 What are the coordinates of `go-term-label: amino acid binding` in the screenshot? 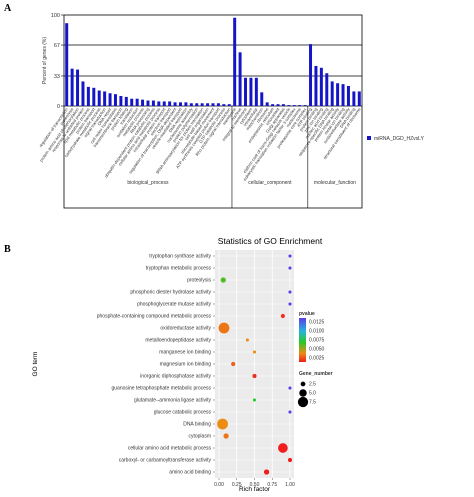 It's located at (190, 473).